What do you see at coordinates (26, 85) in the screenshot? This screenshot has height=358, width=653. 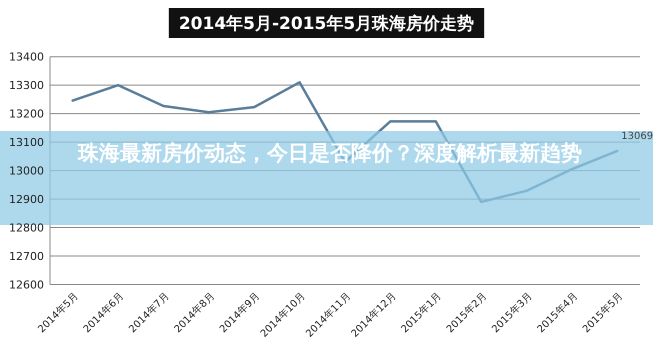 I see `y-tick-label: 13300` at bounding box center [26, 85].